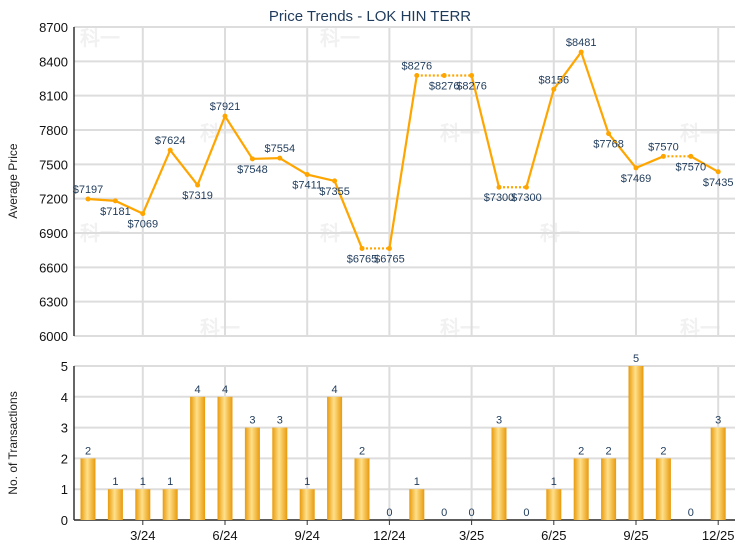  What do you see at coordinates (718, 183) in the screenshot?
I see `price-data-label: $7435` at bounding box center [718, 183].